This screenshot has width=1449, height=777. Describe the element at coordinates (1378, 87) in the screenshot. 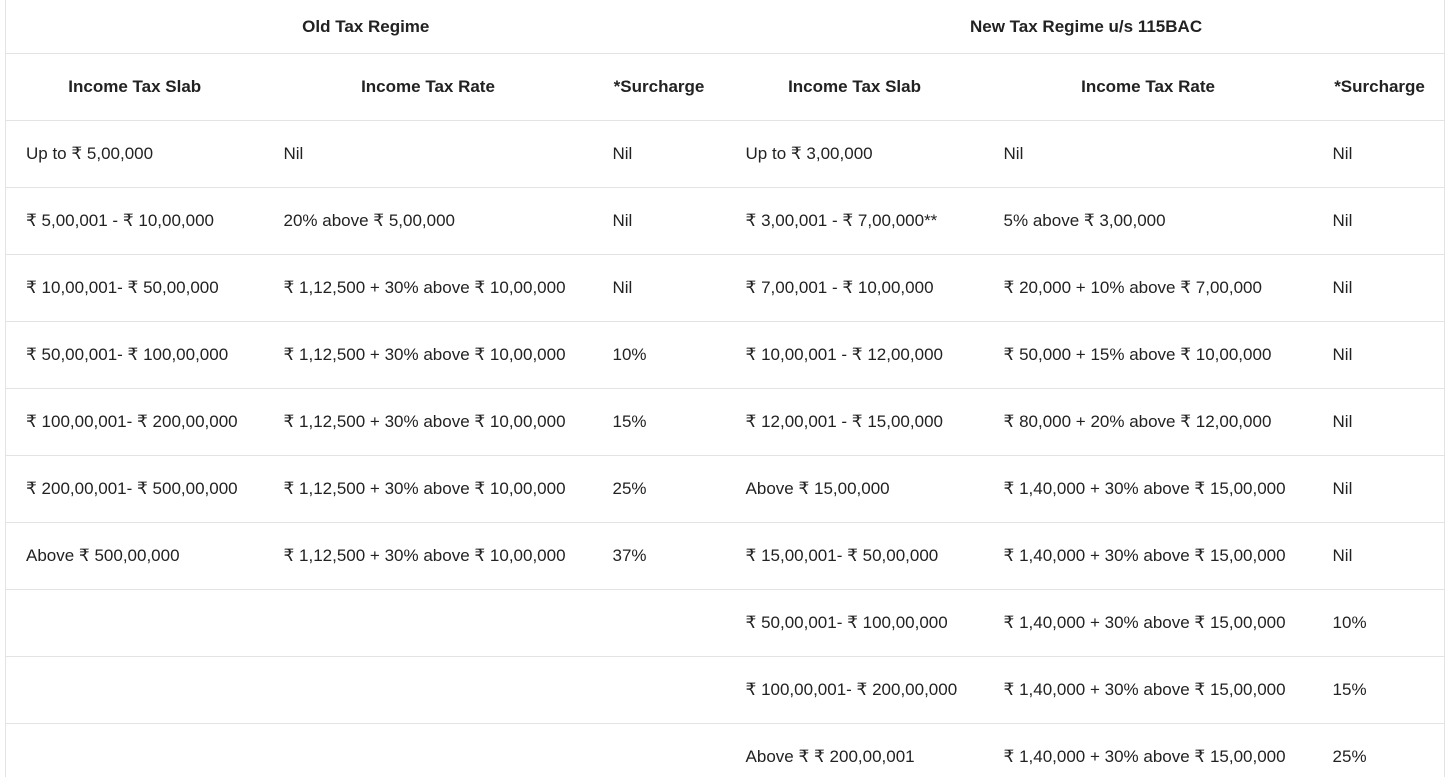

I see `new-surcharge-header: *Surcharge` at that location.